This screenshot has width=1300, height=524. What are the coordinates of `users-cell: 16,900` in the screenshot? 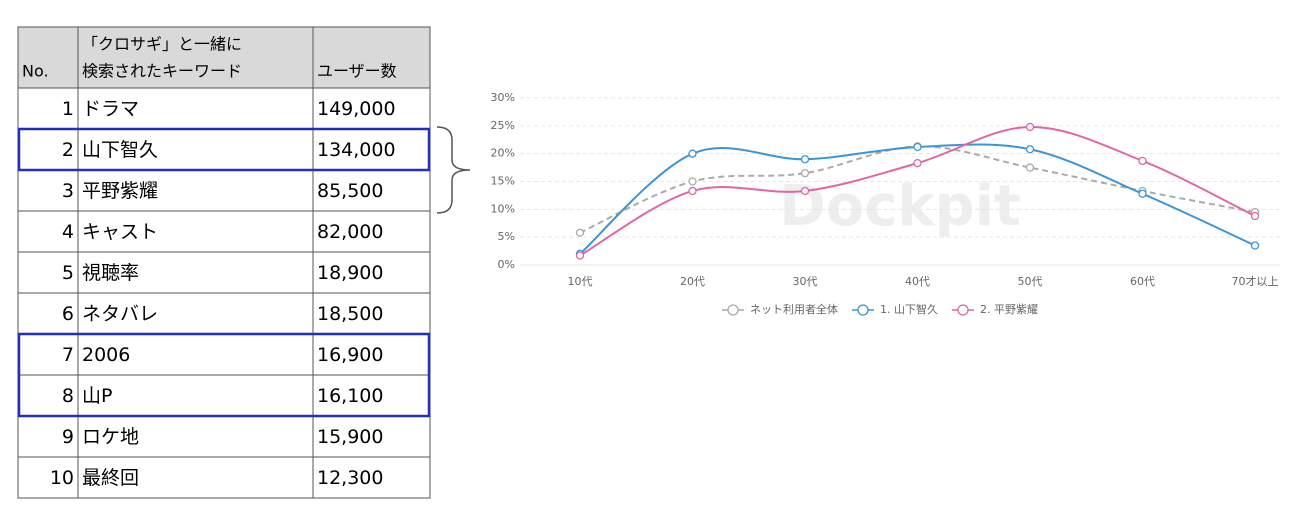 It's located at (350, 355).